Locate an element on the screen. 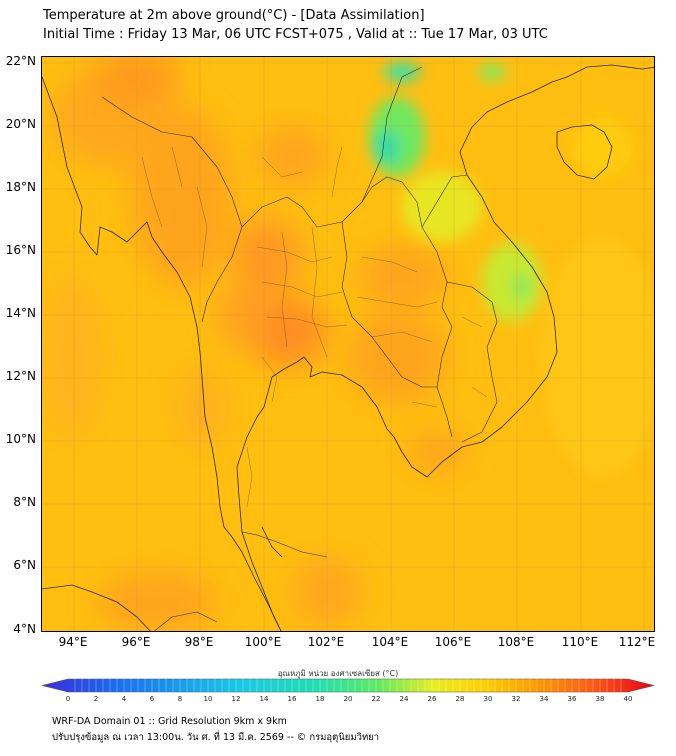 Image resolution: width=676 pixels, height=756 pixels. colorbar-tick-26: 26 is located at coordinates (432, 699).